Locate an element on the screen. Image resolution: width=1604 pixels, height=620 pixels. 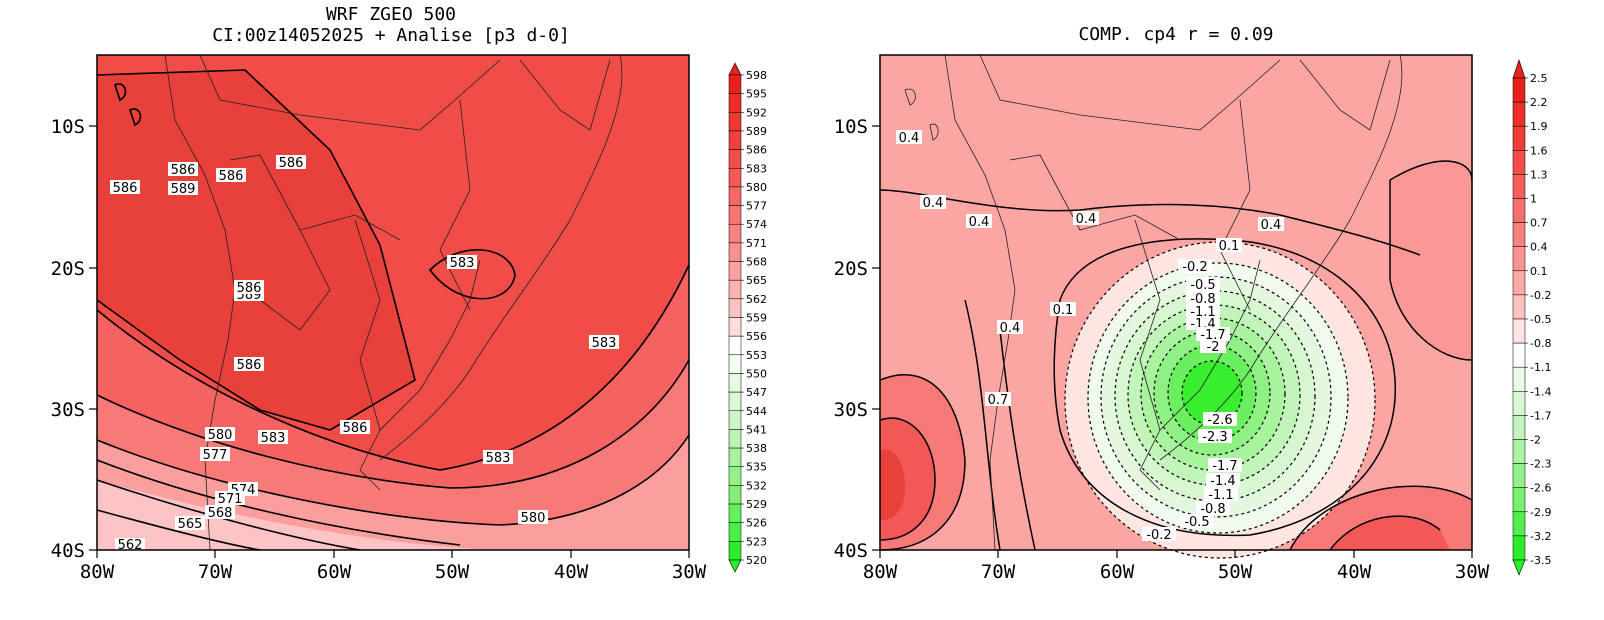
colorbar-label: 0.7 is located at coordinates (1539, 223).